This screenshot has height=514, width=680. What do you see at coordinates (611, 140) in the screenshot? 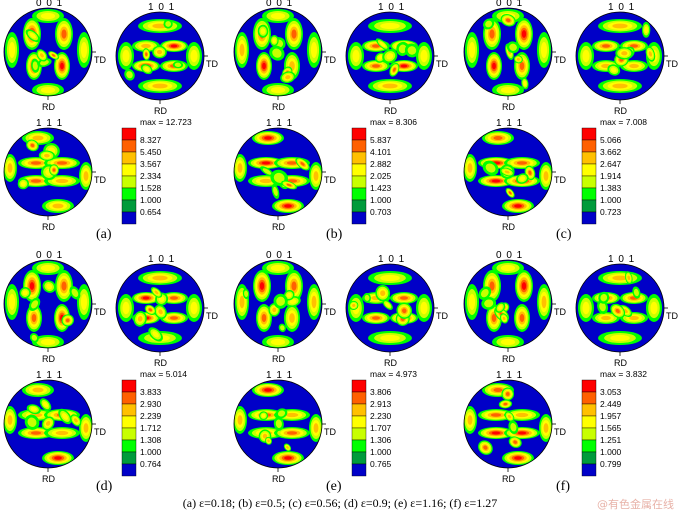
I see `legend-level: 5.066` at bounding box center [611, 140].